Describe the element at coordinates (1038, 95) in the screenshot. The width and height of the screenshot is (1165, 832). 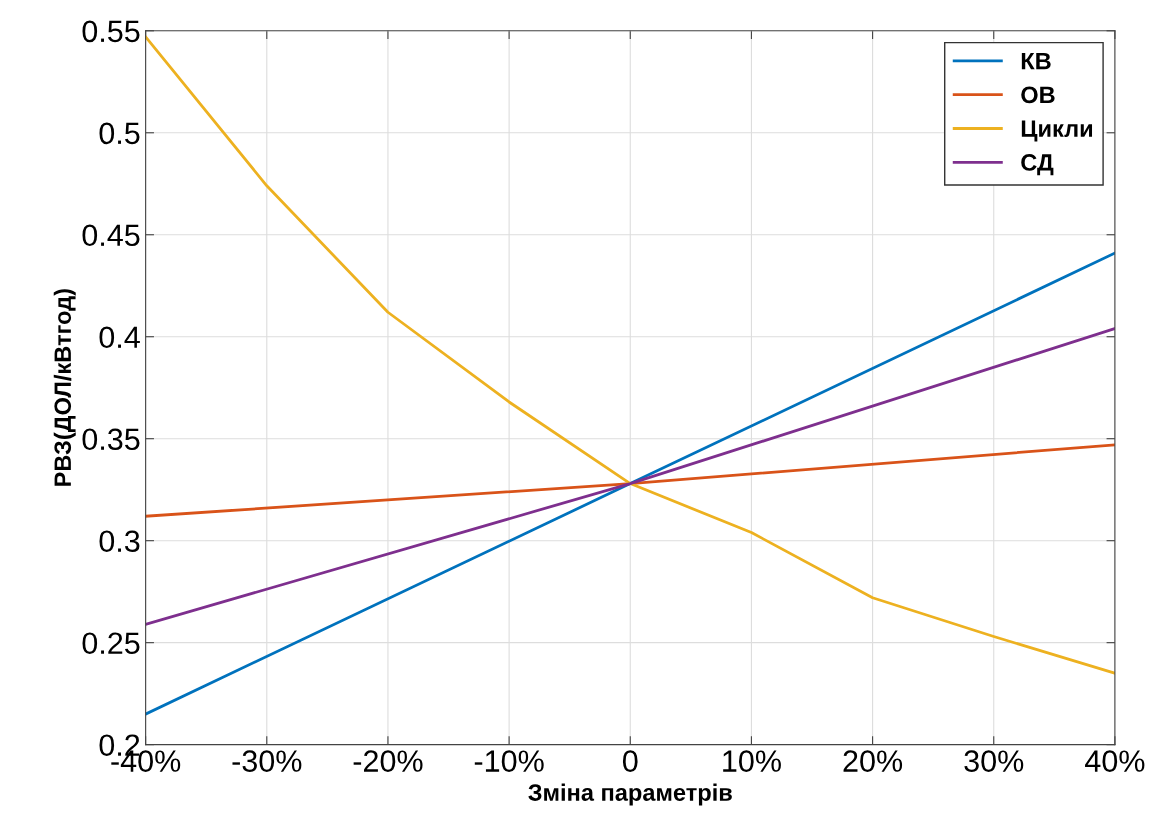
I see `legend-label: ОВ` at that location.